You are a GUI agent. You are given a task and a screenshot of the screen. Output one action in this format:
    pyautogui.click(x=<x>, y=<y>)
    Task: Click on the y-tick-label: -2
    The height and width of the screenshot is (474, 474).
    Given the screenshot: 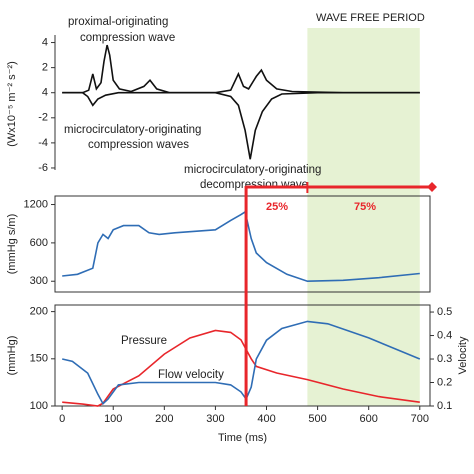 What is the action you would take?
    pyautogui.click(x=43, y=118)
    